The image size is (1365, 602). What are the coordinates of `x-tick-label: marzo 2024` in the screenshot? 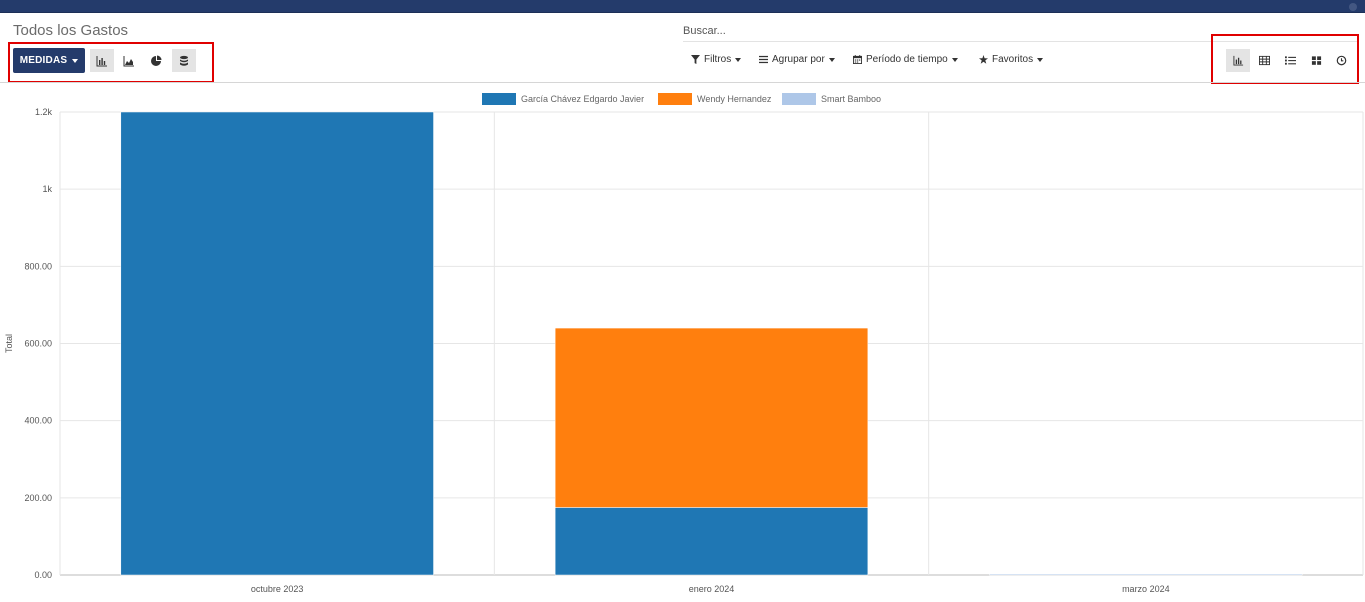 It's located at (1146, 589).